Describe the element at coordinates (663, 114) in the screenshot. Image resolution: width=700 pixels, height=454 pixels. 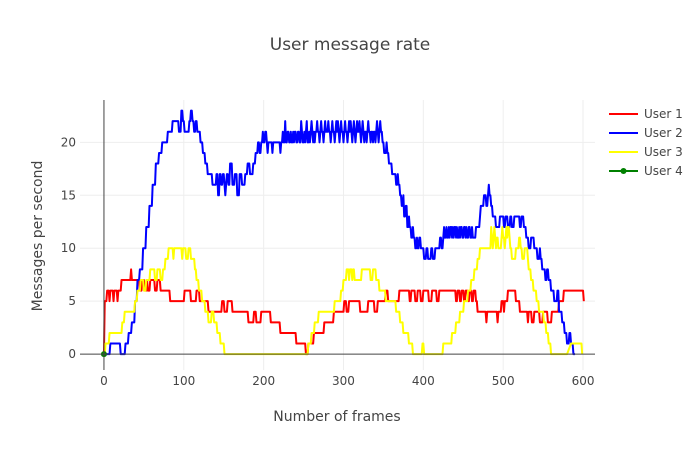
I see `legend-label: User 1` at that location.